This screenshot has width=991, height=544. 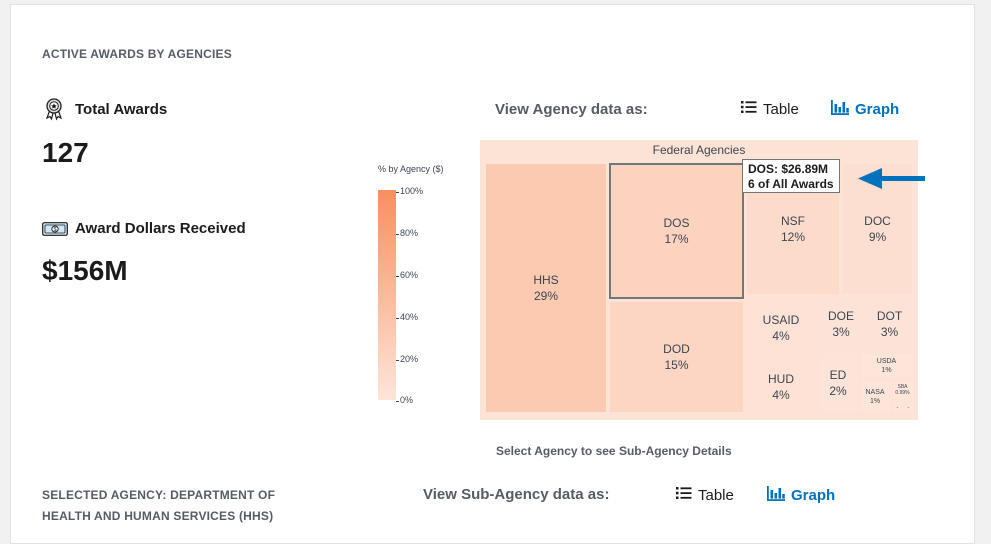 I want to click on treemap-cell-sba: SBA 0.99%, so click(x=902, y=390).